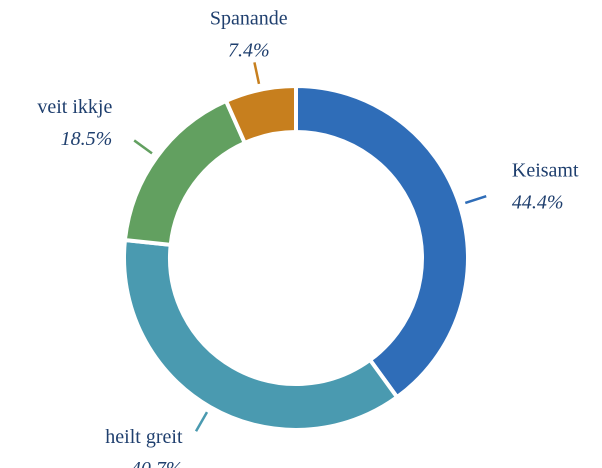 This screenshot has width=602, height=468. What do you see at coordinates (545, 170) in the screenshot?
I see `slice-label: Keisamt` at bounding box center [545, 170].